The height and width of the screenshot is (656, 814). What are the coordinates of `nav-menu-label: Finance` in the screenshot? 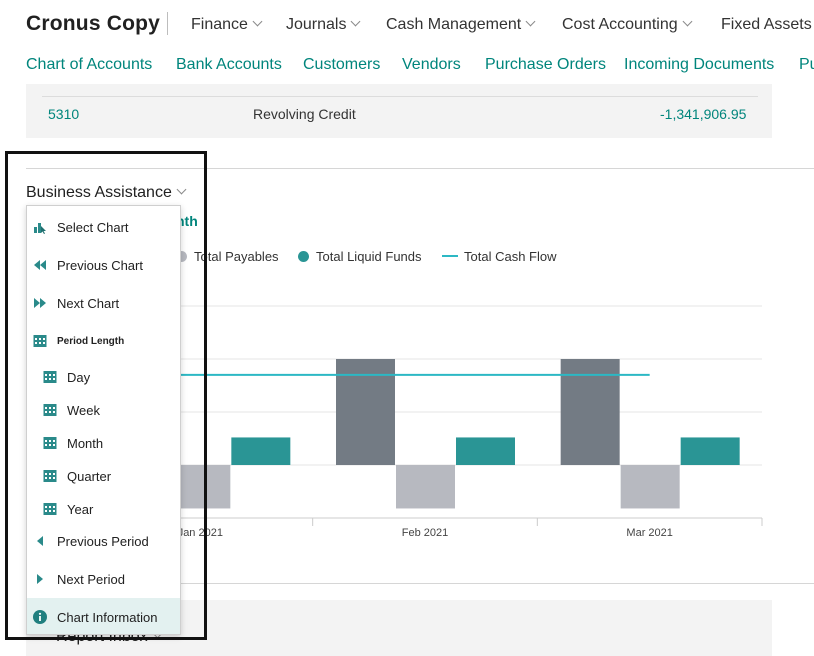 It's located at (219, 24).